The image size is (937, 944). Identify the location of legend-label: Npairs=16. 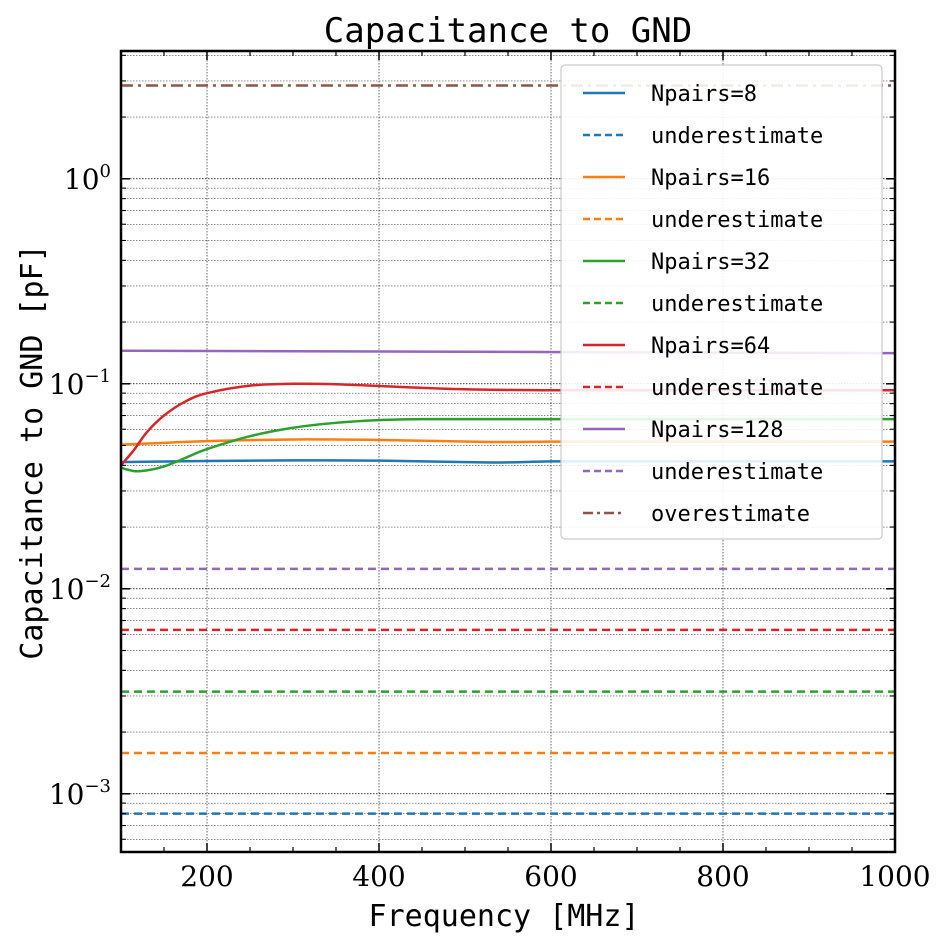
(710, 178).